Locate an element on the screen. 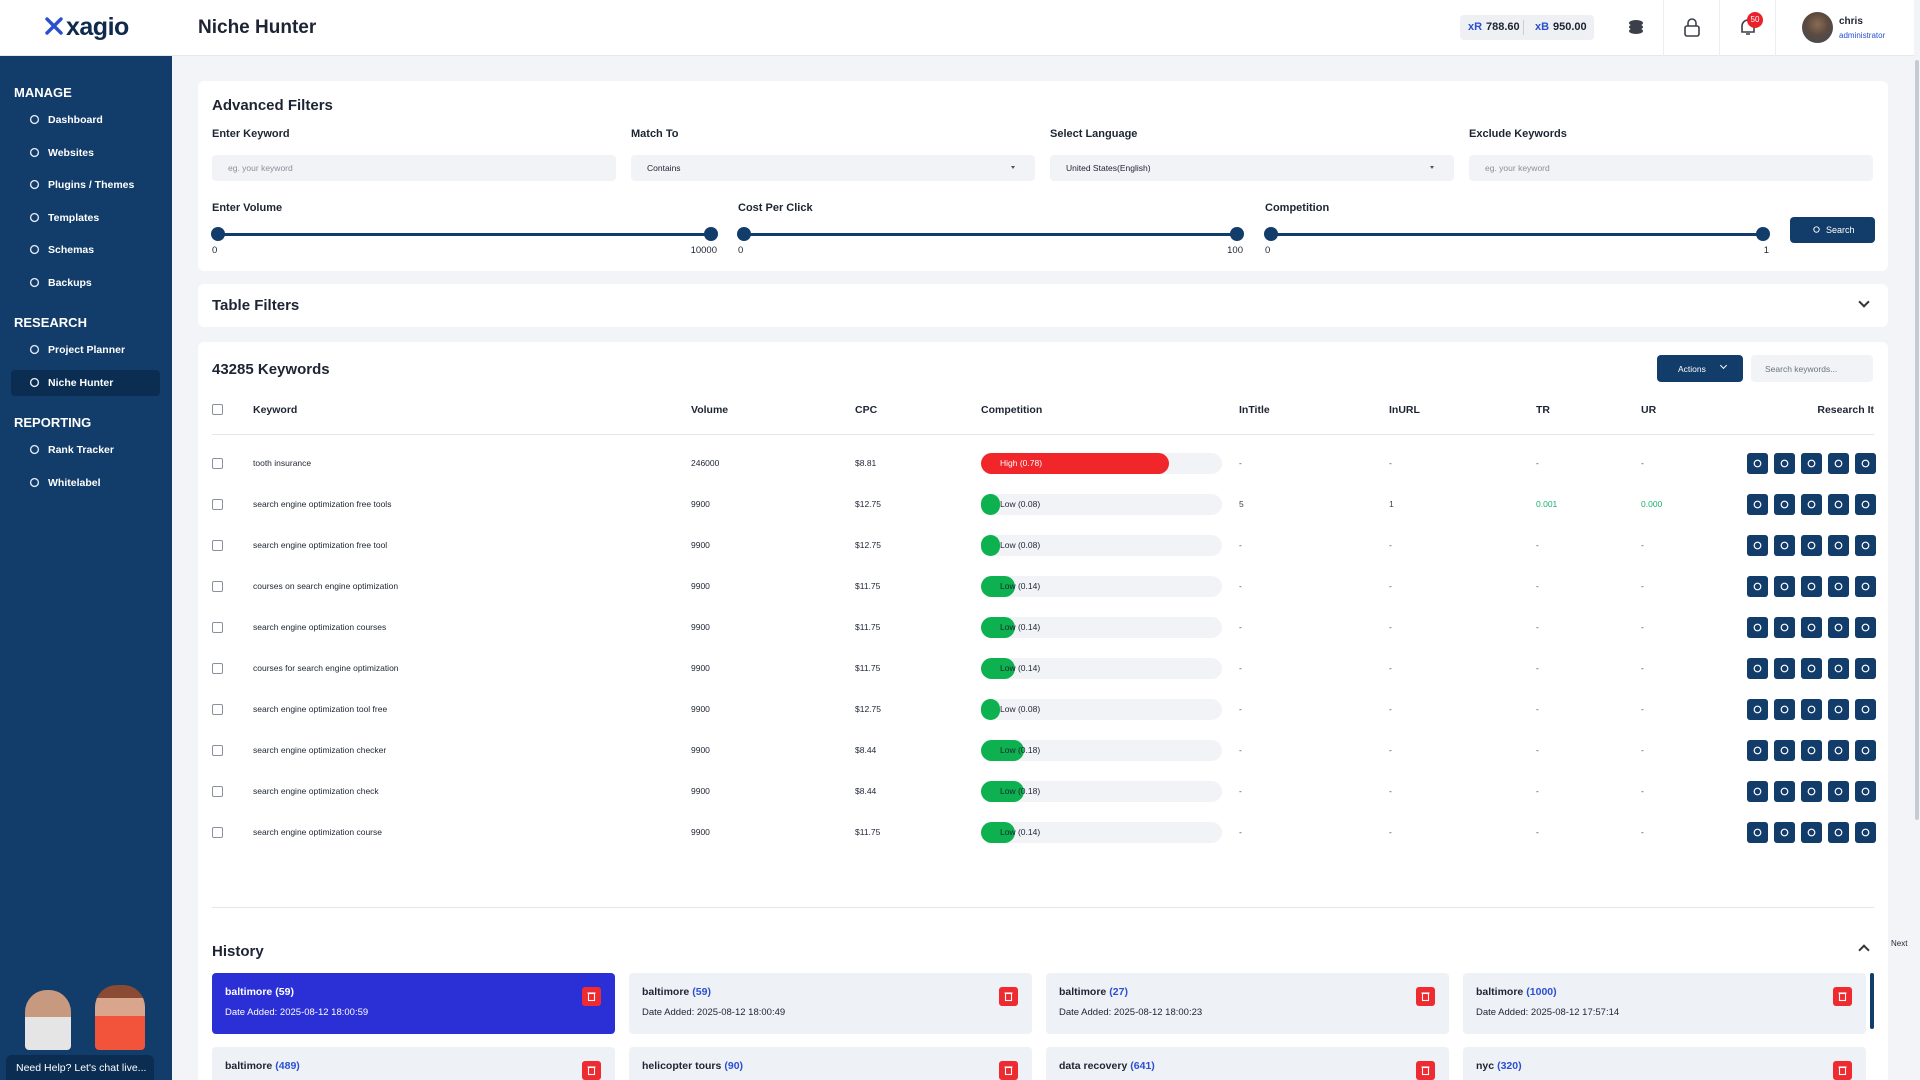  column-header: InTitle is located at coordinates (1254, 410).